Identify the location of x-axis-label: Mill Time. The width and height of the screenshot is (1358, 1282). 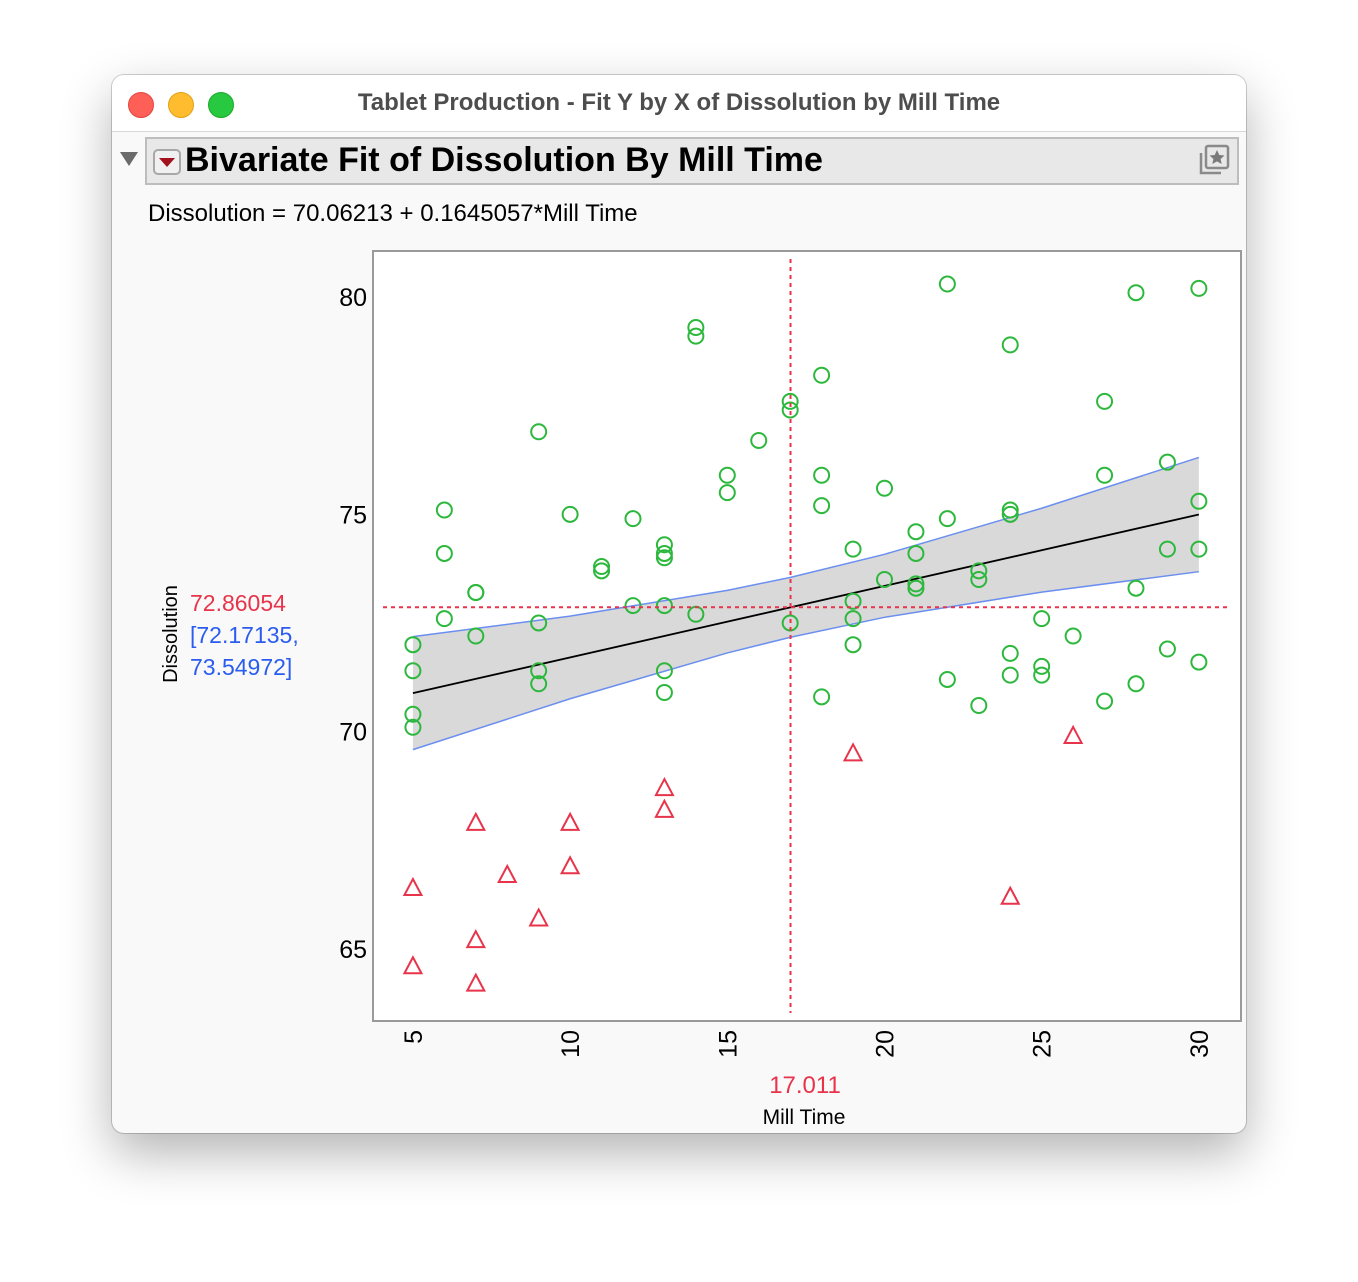
(804, 1117).